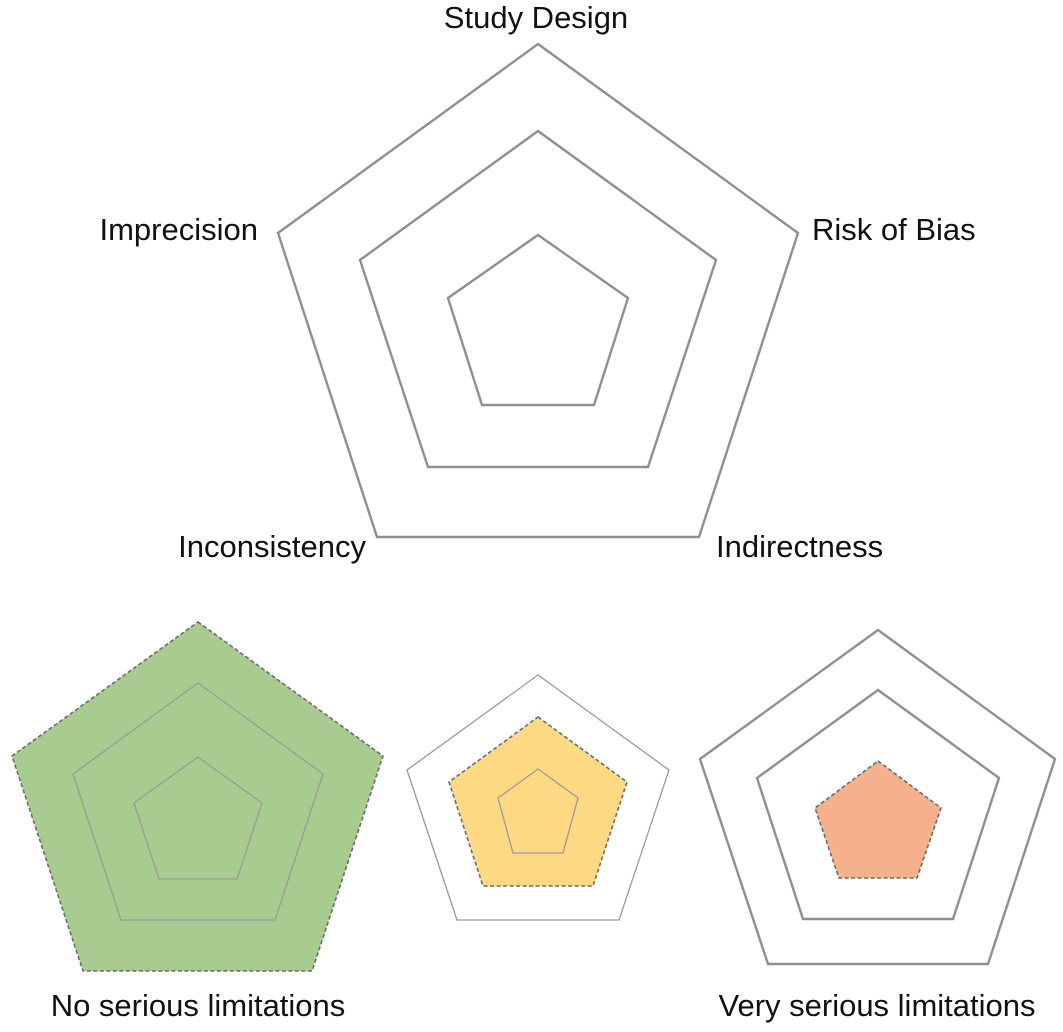 The height and width of the screenshot is (1032, 1063). Describe the element at coordinates (799, 546) in the screenshot. I see `axis-label-indirectness: Indirectness` at that location.